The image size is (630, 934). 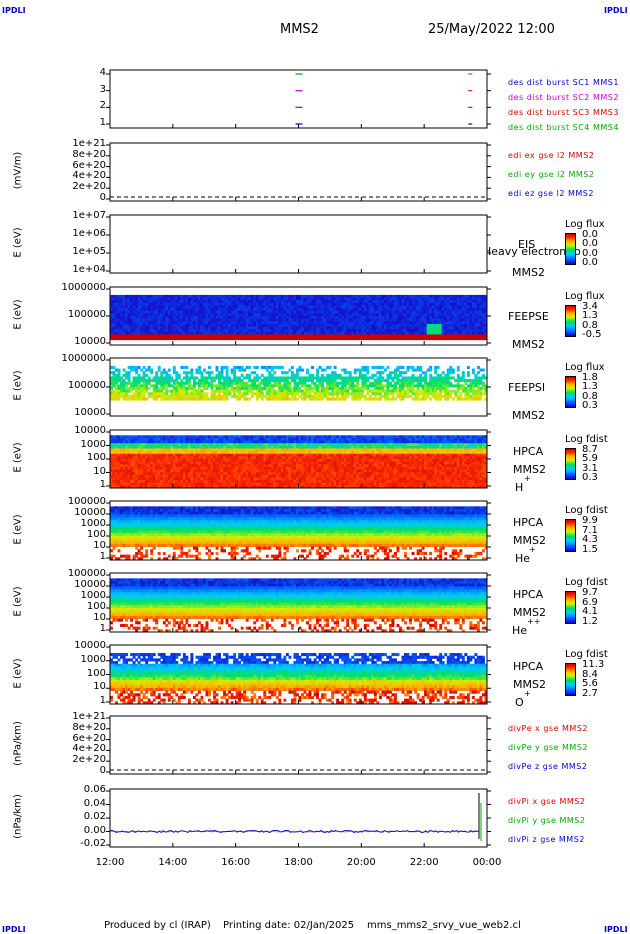 What do you see at coordinates (590, 549) in the screenshot?
I see `colorbar-tick-label: 1.5` at bounding box center [590, 549].